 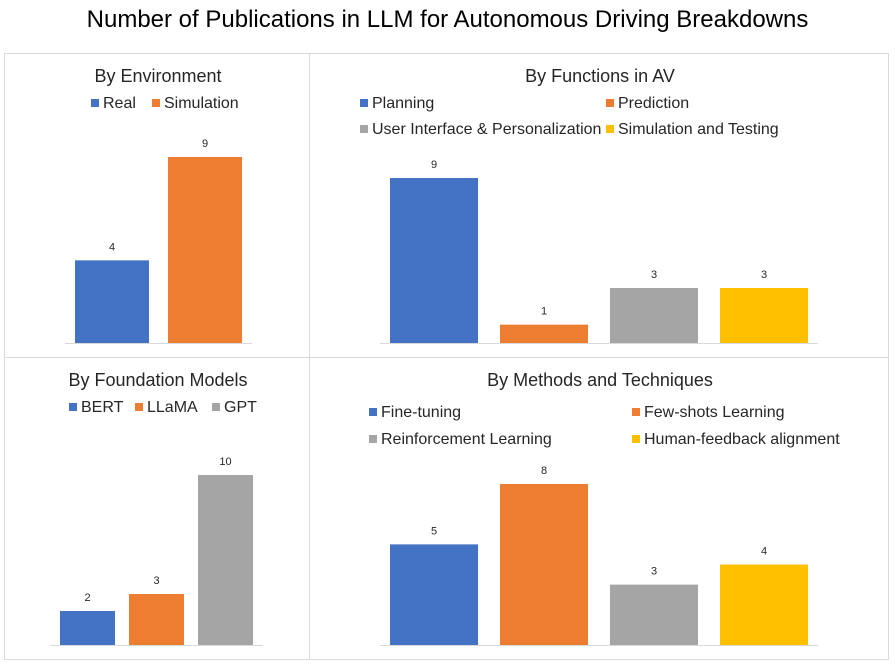 What do you see at coordinates (654, 315) in the screenshot?
I see `bar-user-interface-personalization` at bounding box center [654, 315].